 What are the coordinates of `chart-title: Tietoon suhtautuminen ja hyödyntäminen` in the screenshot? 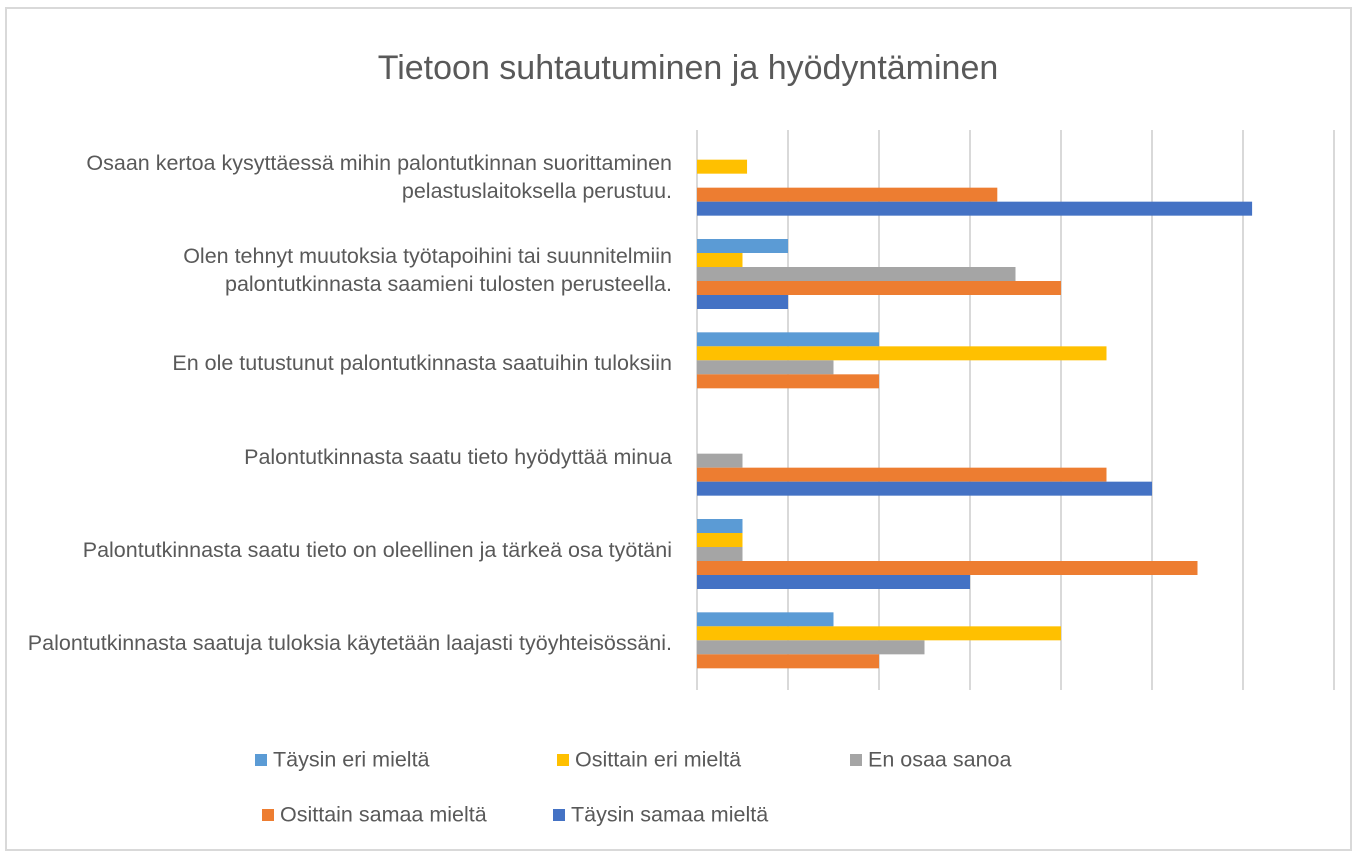 It's located at (688, 68).